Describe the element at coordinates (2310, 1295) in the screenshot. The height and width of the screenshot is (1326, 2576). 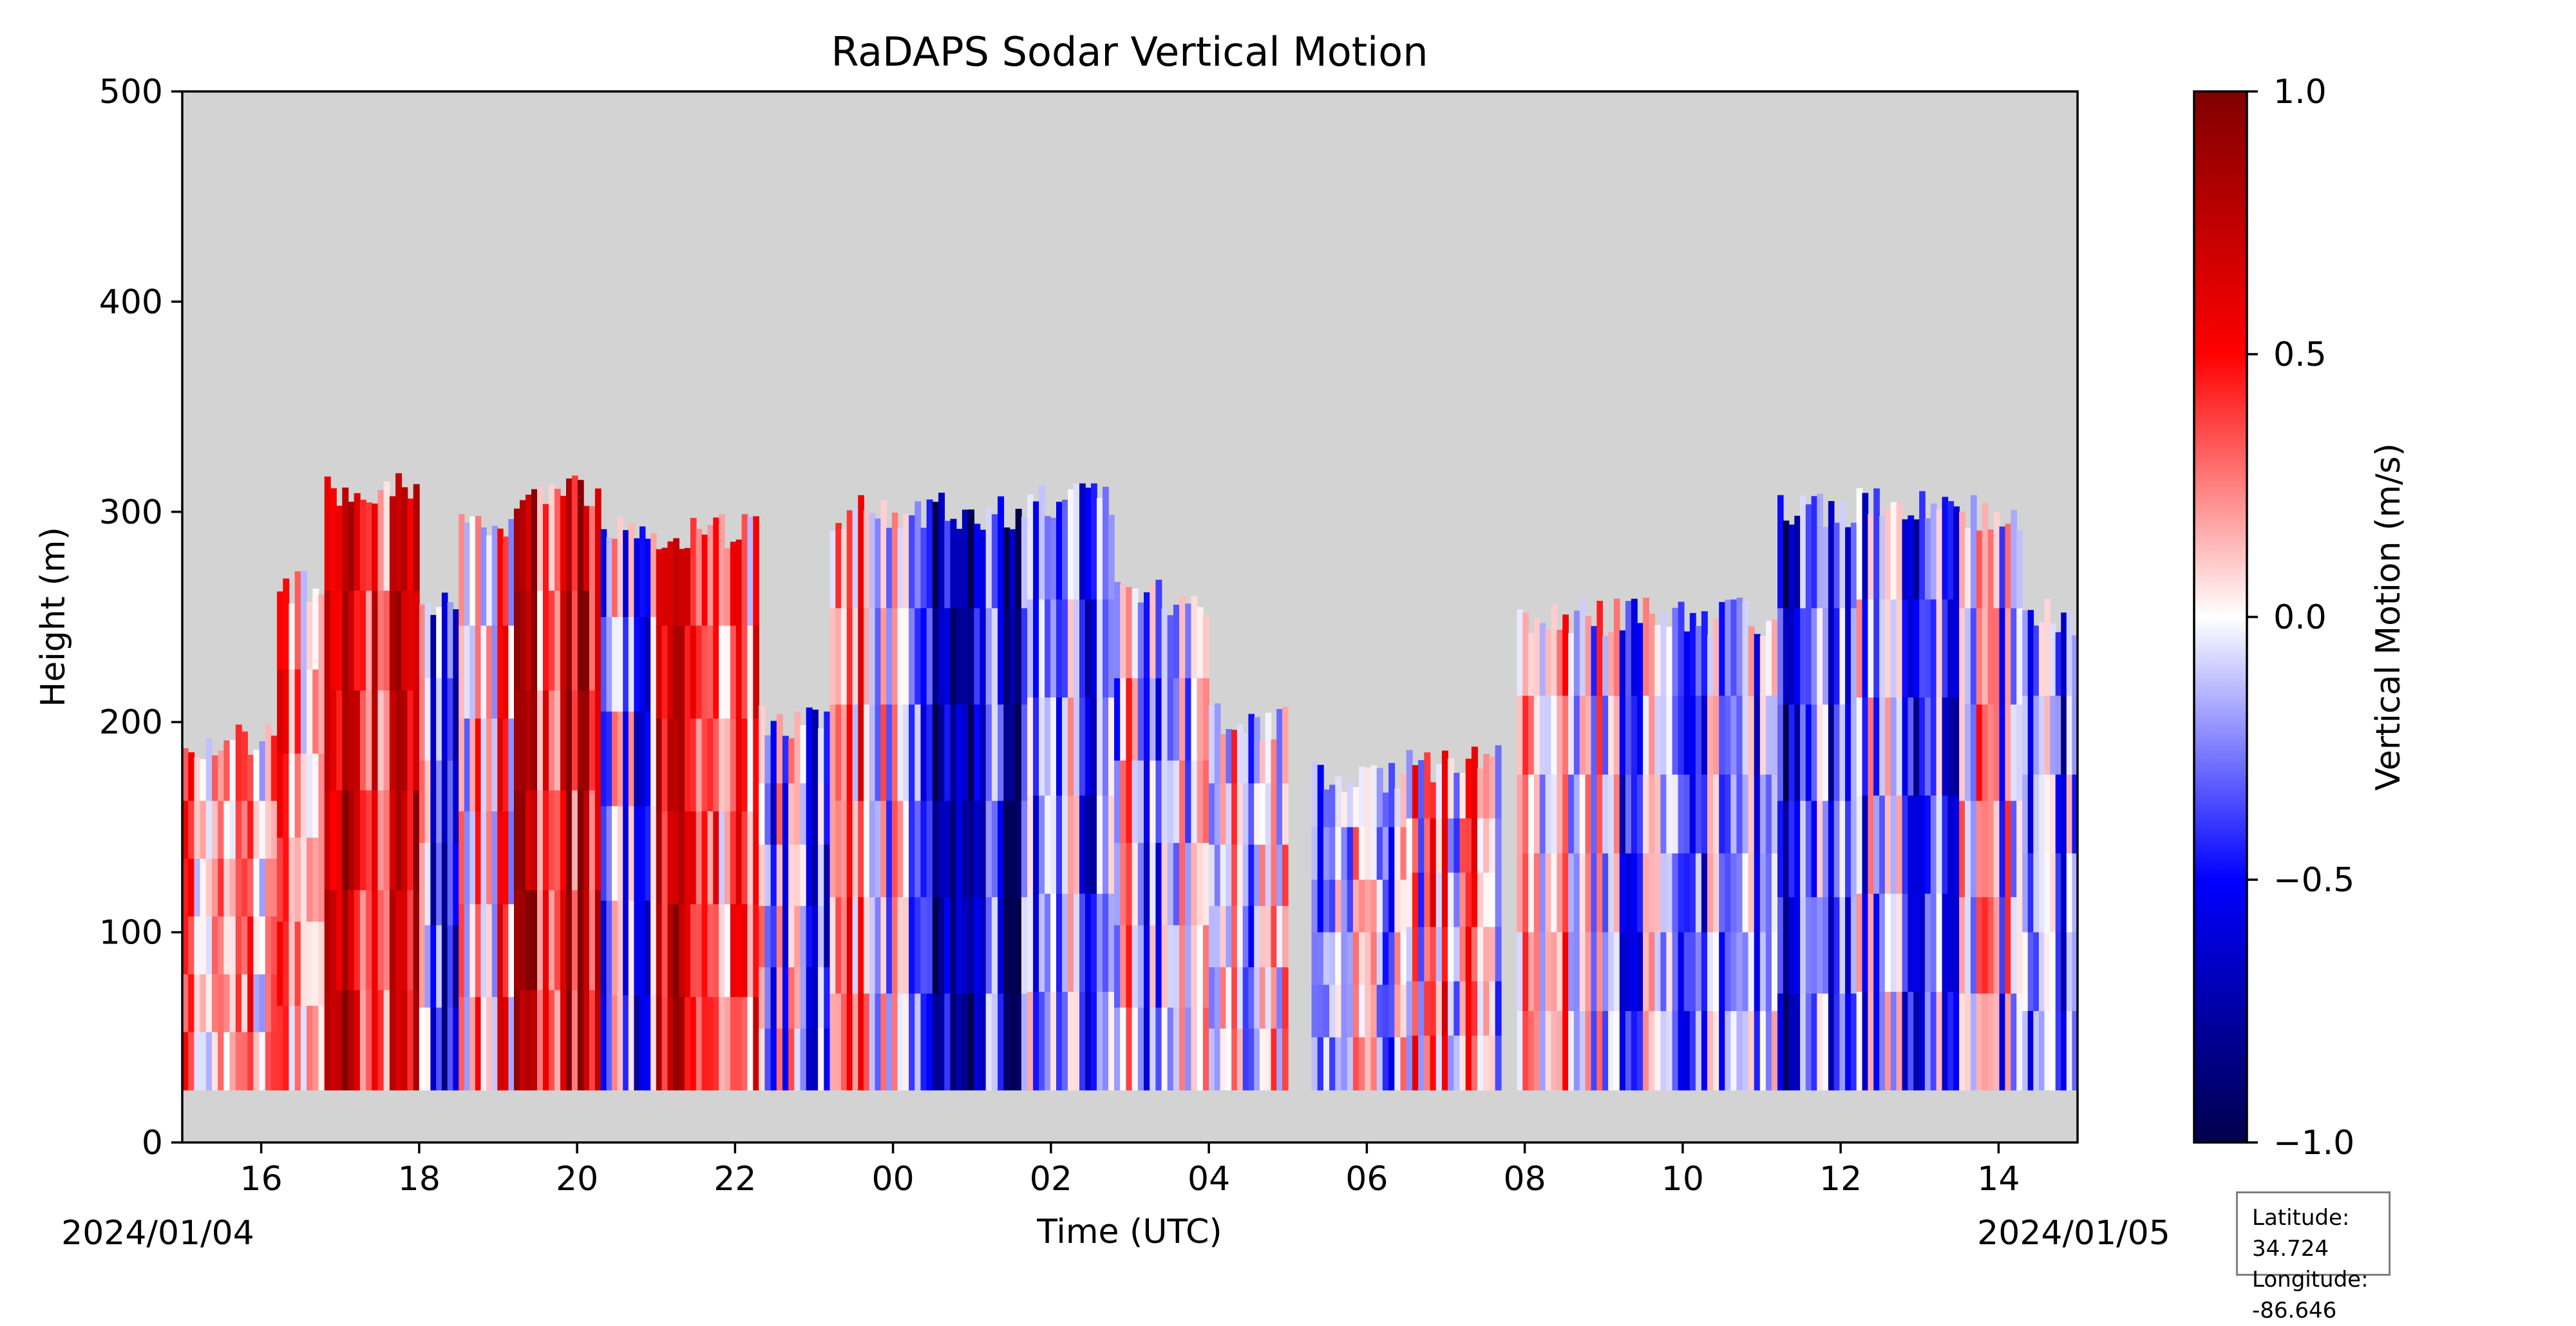
I see `longitude-label: Longitude: -86.646` at that location.